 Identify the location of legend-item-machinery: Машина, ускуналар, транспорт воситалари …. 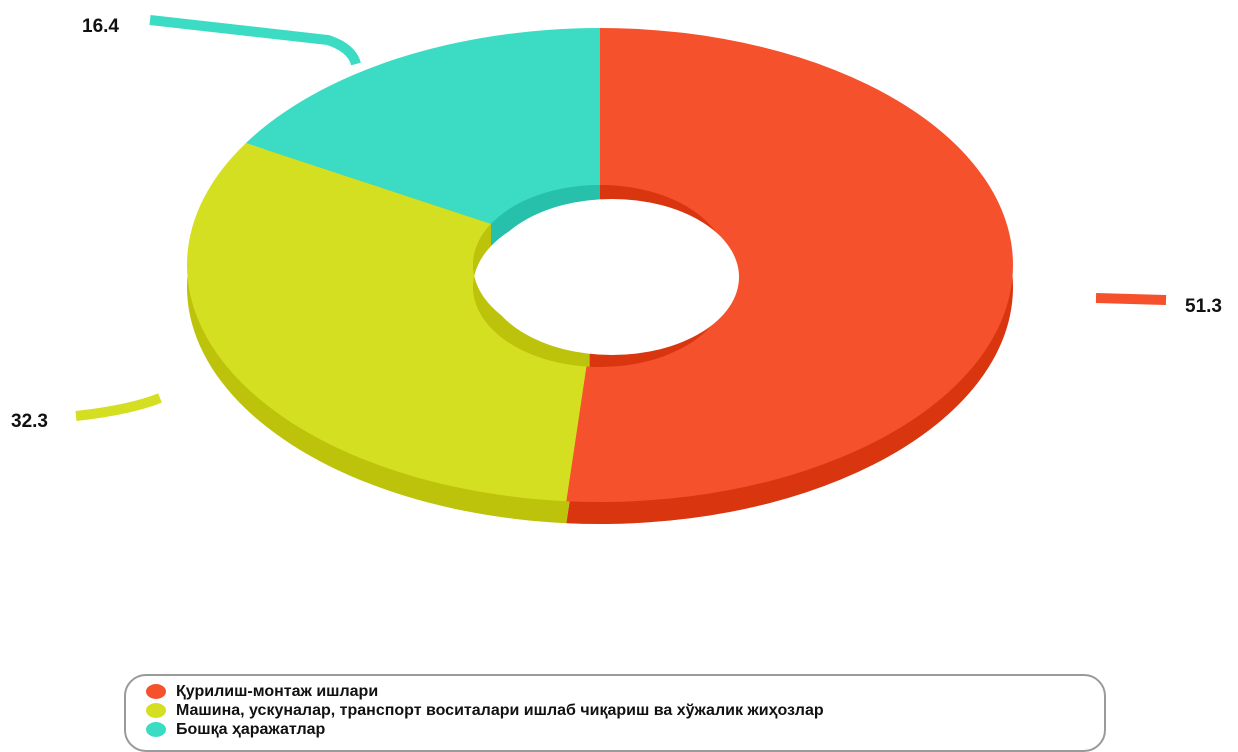
(625, 710).